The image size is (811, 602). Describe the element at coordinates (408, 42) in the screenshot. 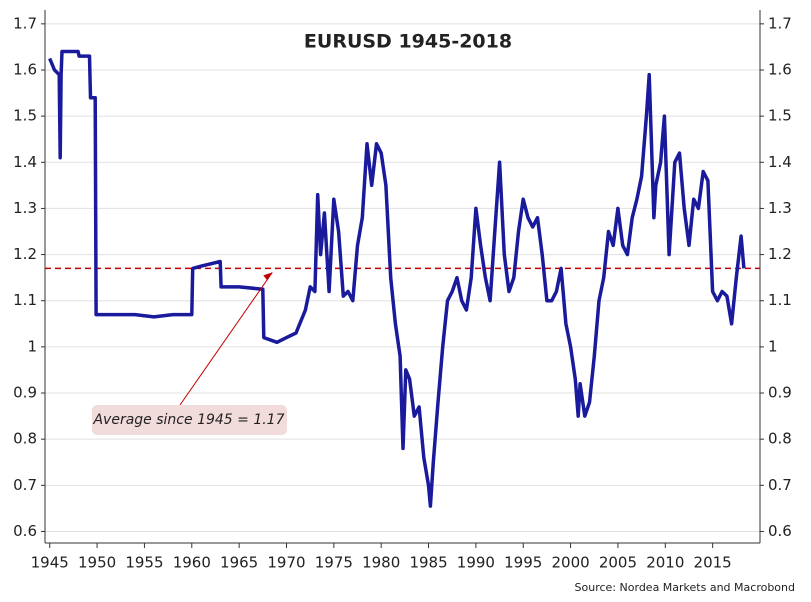

I see `chart-title: EURUSD 1945-2018` at that location.